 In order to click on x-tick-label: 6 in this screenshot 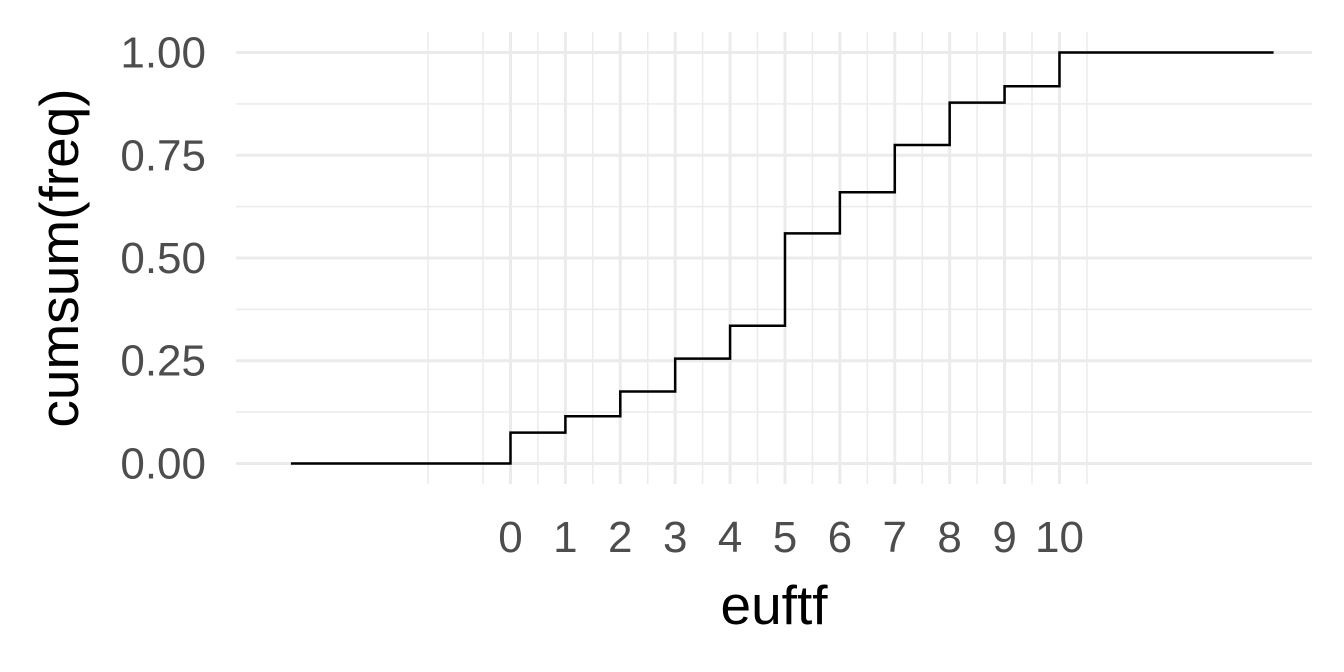, I will do `click(840, 537)`.